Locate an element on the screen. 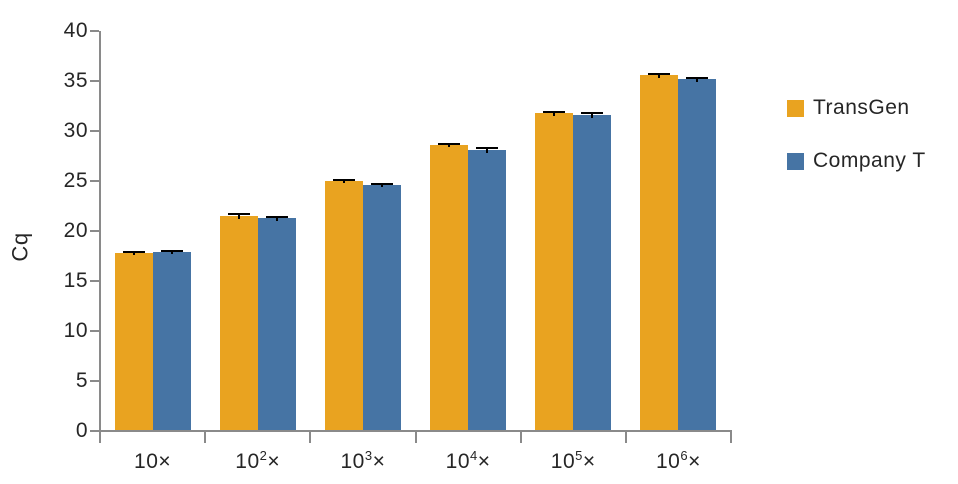 This screenshot has width=958, height=484. y-tick-label: 30 is located at coordinates (75, 130).